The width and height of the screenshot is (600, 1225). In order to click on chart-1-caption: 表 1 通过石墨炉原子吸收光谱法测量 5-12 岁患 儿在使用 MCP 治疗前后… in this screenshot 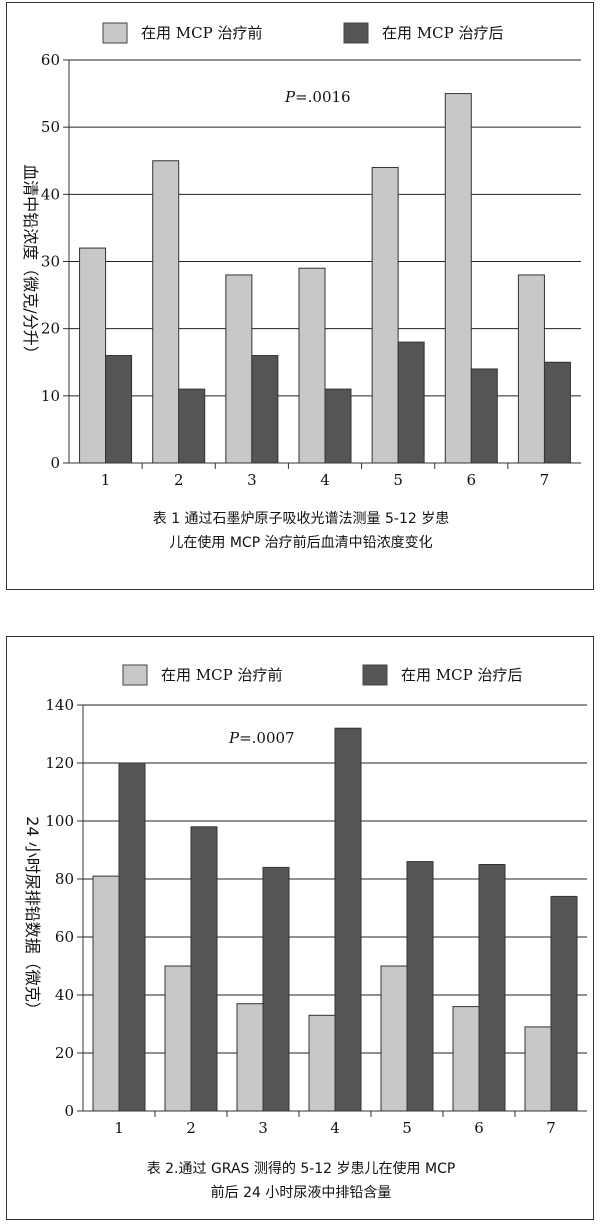, I will do `click(301, 531)`.